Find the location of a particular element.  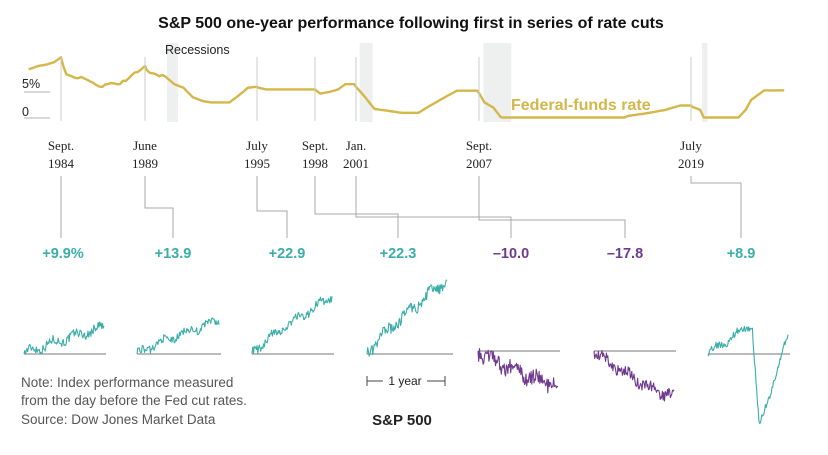

sp500-label: S&P 500 is located at coordinates (402, 420).